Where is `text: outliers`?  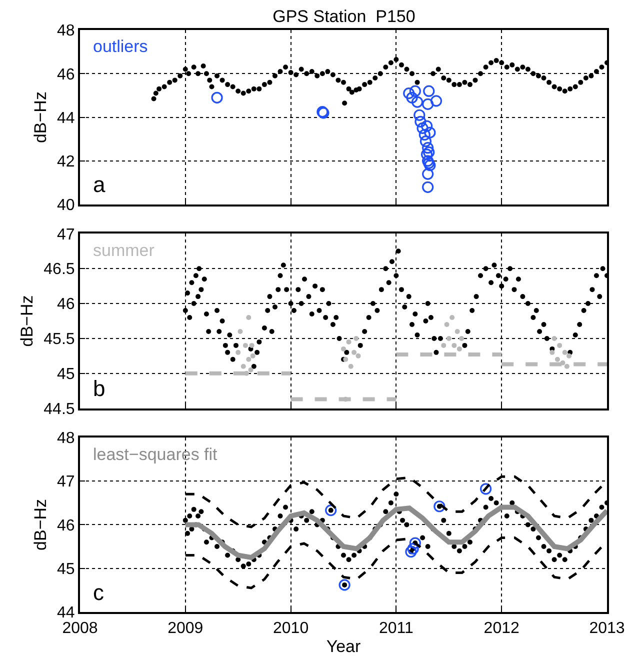
text: outliers is located at coordinates (120, 46).